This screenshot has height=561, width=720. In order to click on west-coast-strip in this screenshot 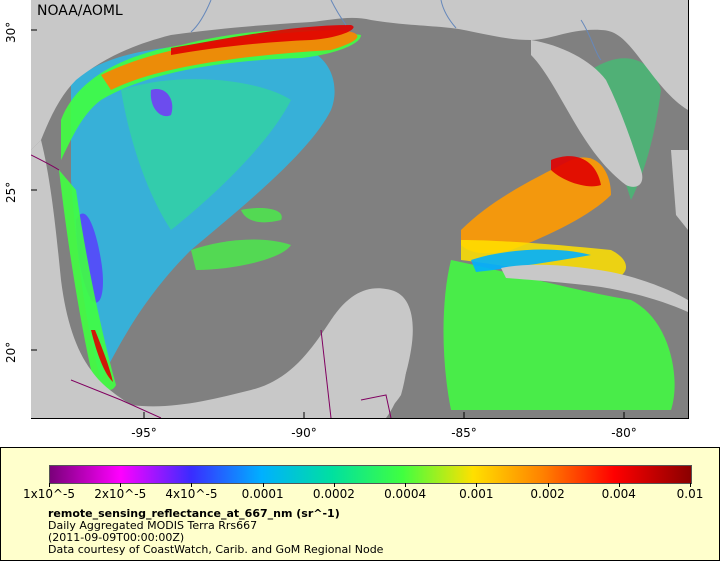, I will do `click(87, 280)`.